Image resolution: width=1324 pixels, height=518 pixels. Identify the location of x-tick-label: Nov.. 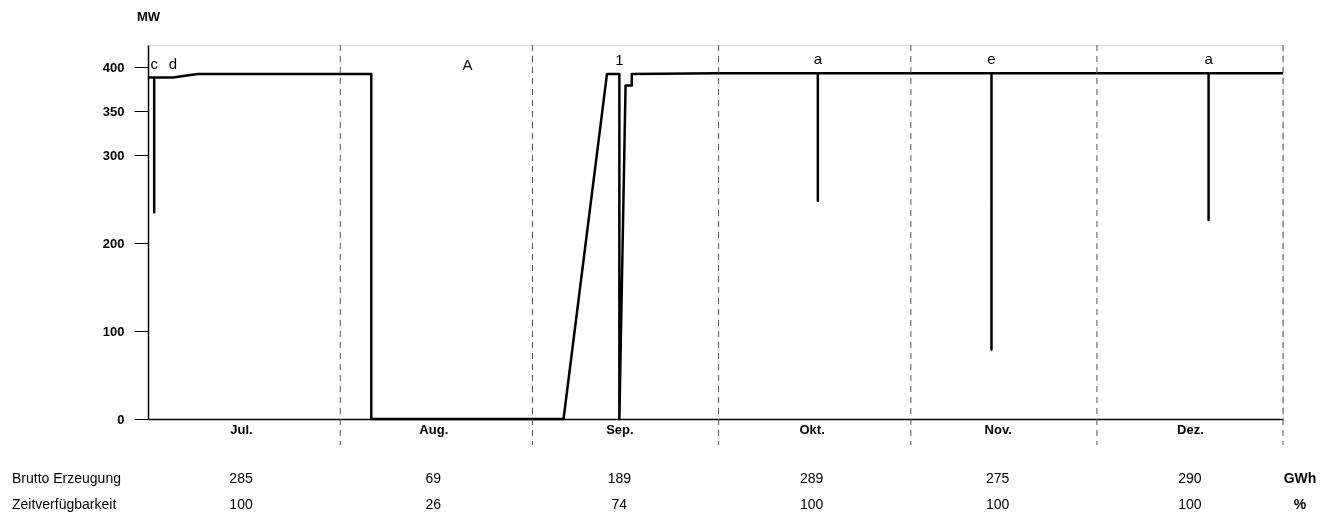
(998, 429).